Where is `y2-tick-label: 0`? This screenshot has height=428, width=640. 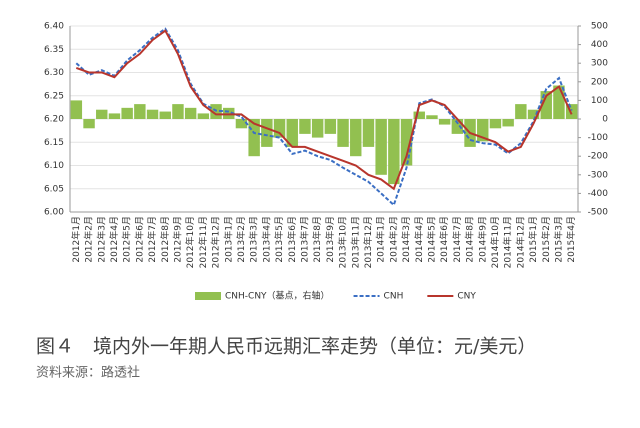
y2-tick-label: 0 is located at coordinates (605, 120).